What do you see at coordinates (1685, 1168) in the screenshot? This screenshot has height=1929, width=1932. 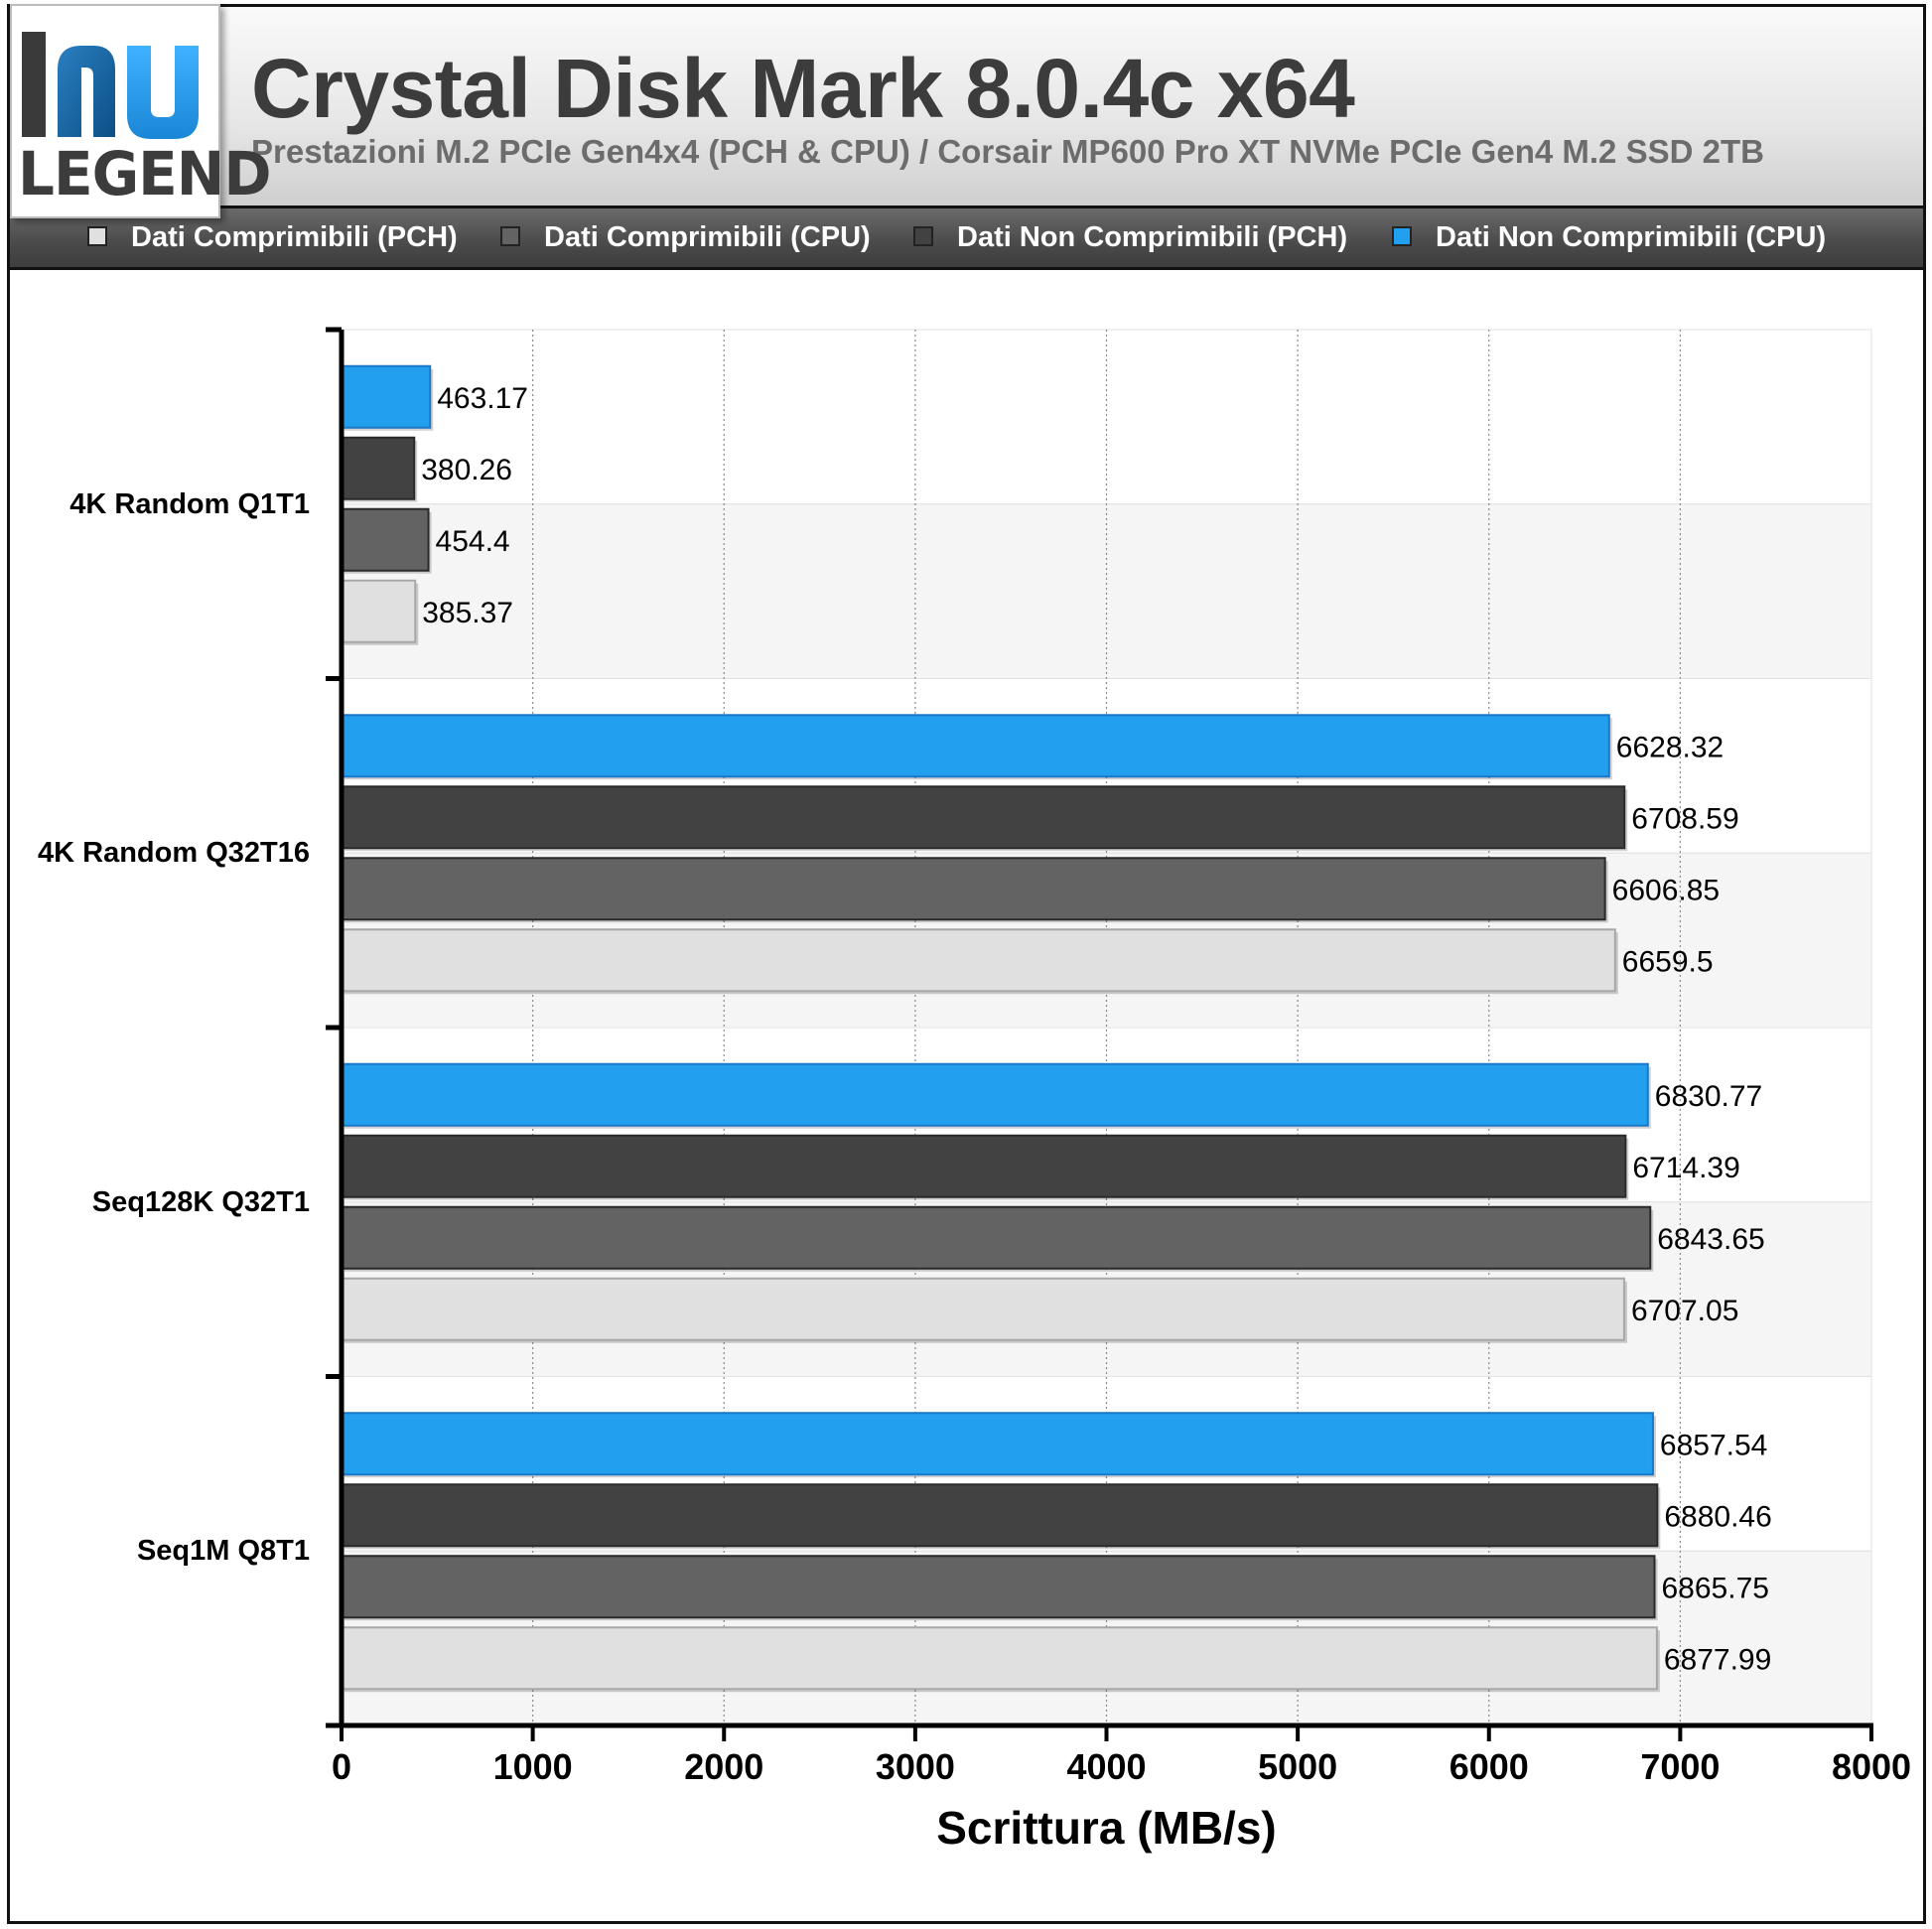 I see `data-label: 6714.39` at bounding box center [1685, 1168].